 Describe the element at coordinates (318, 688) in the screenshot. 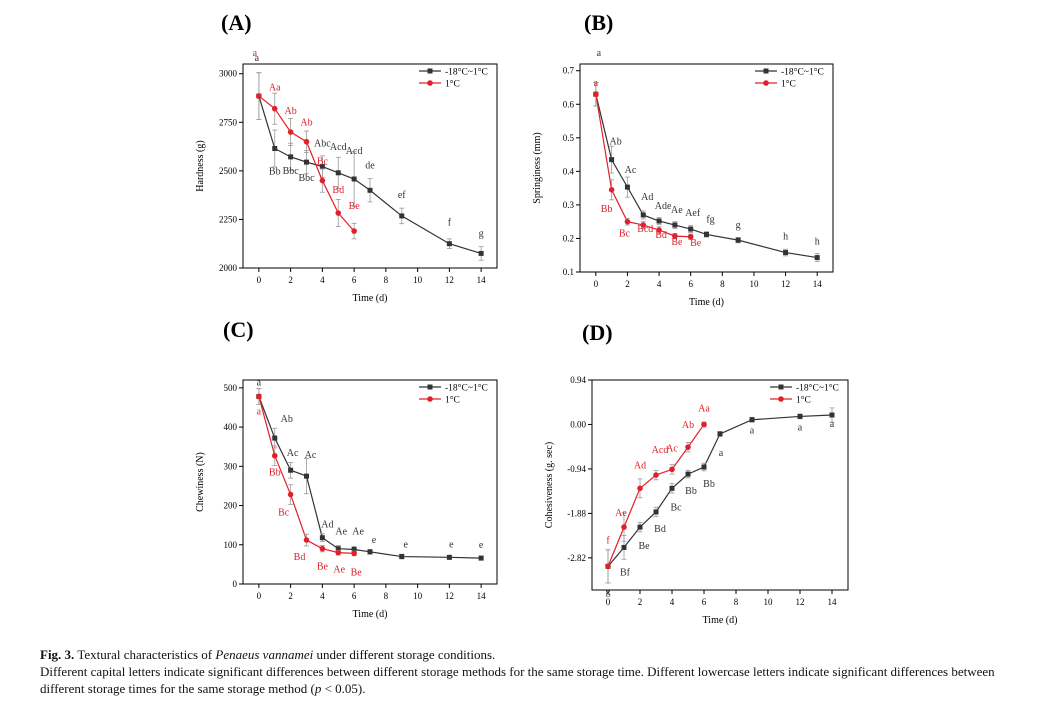

I see `caption-note-p: p` at that location.